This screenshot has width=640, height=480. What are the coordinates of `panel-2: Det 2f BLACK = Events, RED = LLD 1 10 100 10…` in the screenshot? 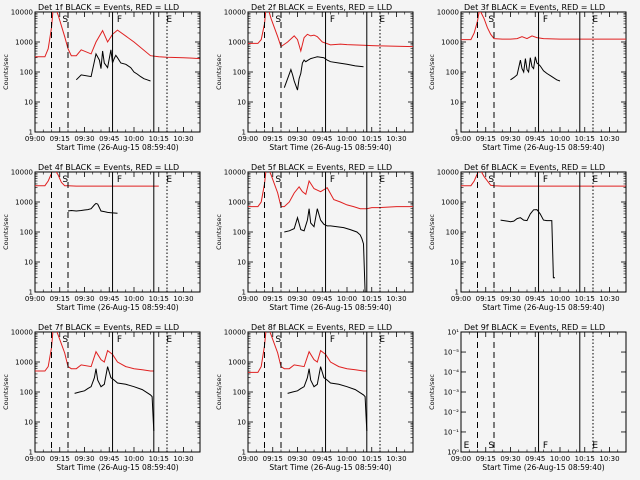 It's located at (314, 77).